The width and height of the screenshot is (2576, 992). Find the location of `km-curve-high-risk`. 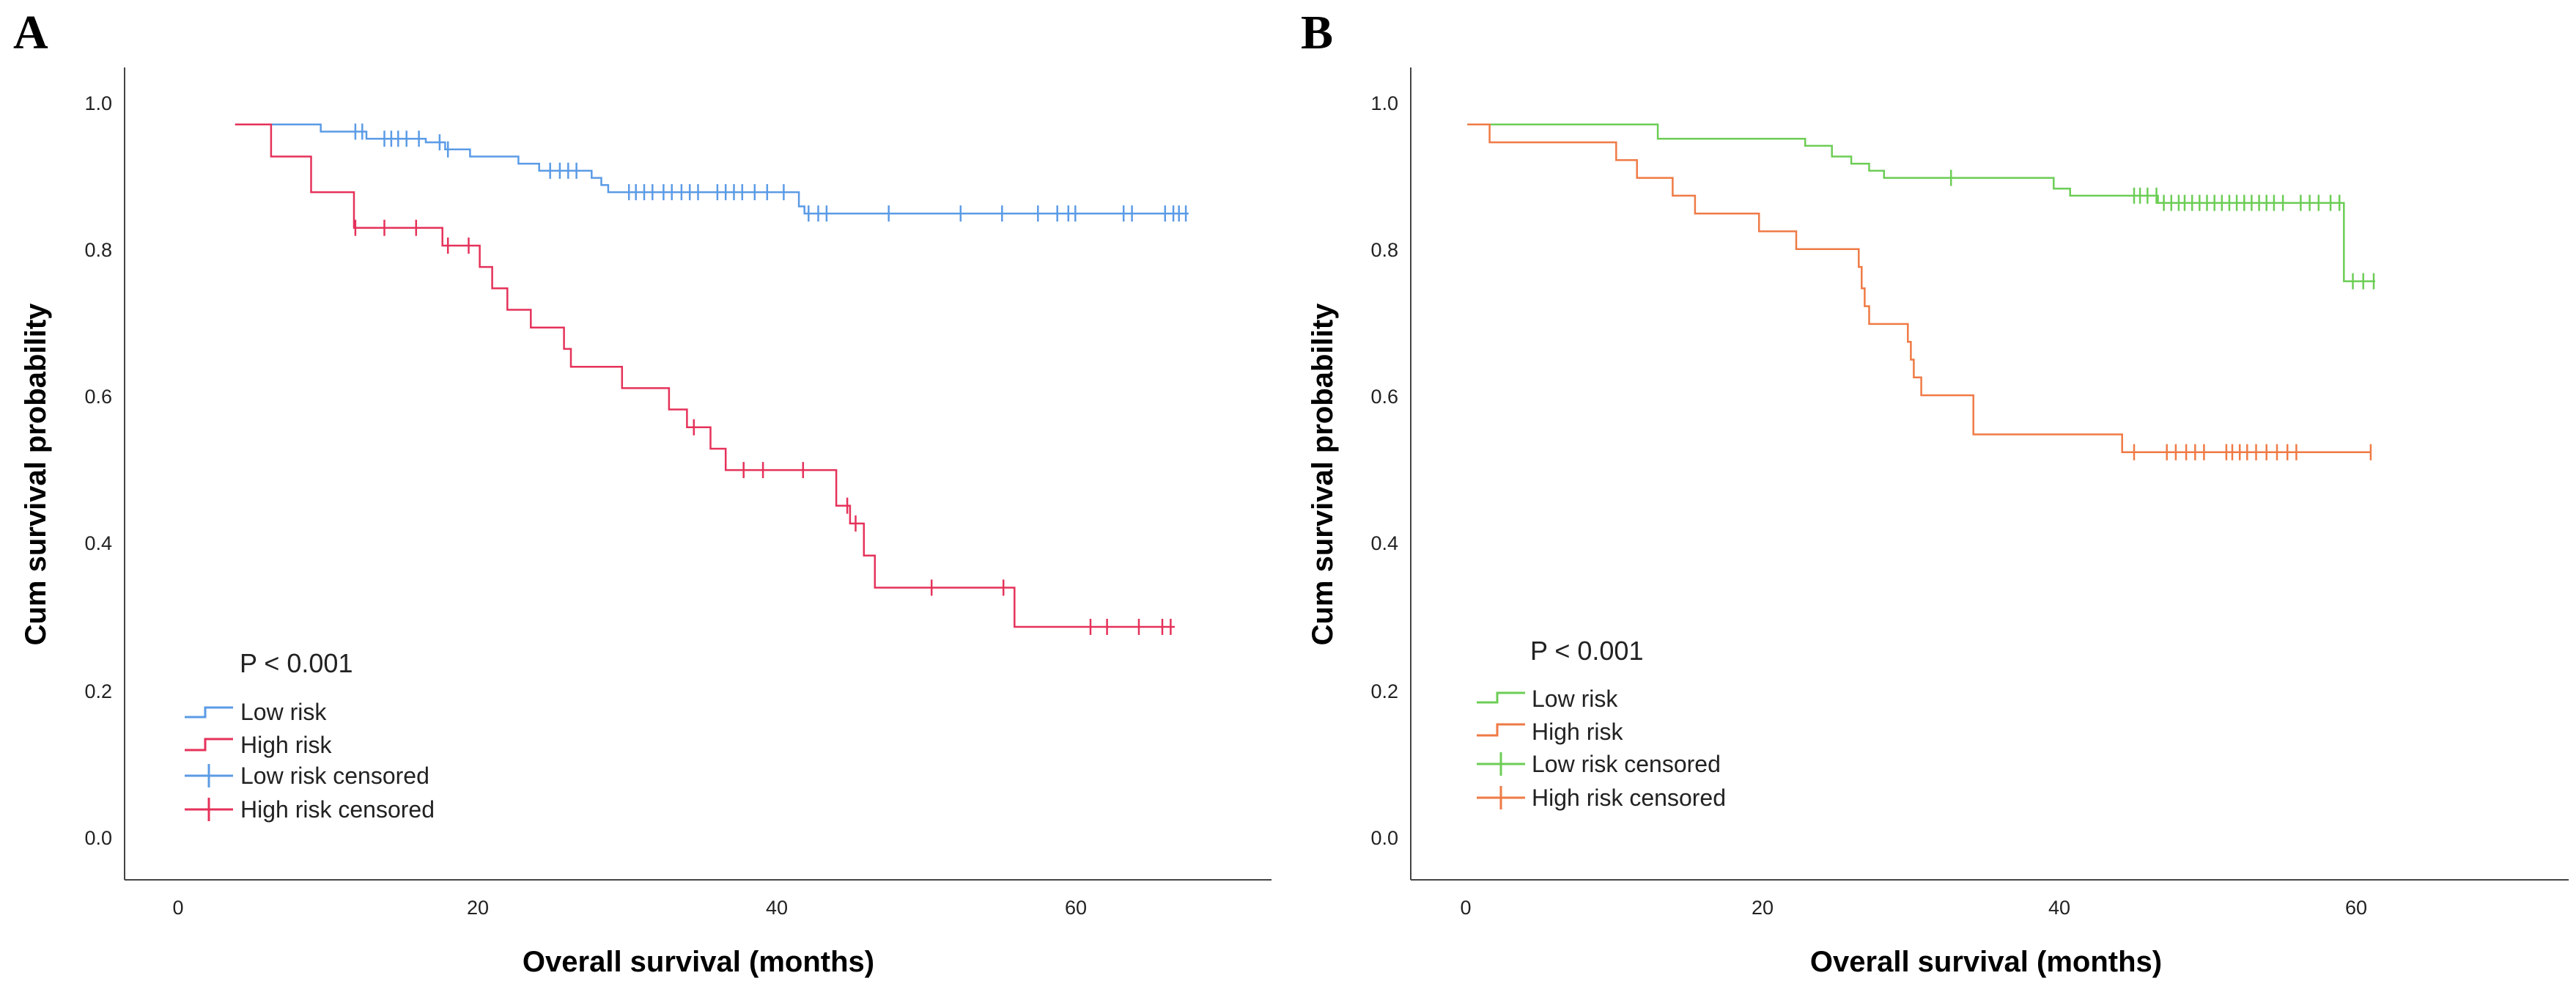

km-curve-high-risk is located at coordinates (1919, 288).